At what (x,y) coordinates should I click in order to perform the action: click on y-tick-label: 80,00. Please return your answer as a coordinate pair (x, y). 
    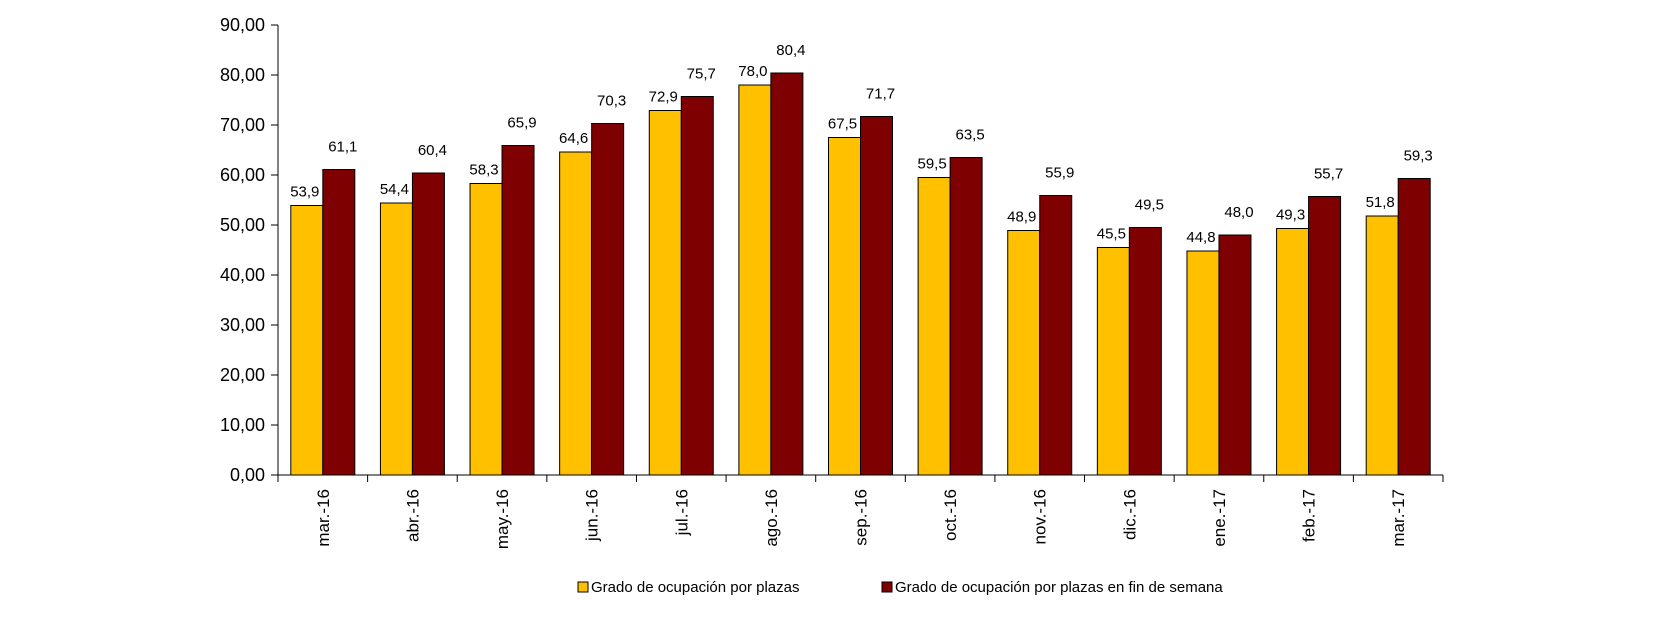
    Looking at the image, I should click on (242, 75).